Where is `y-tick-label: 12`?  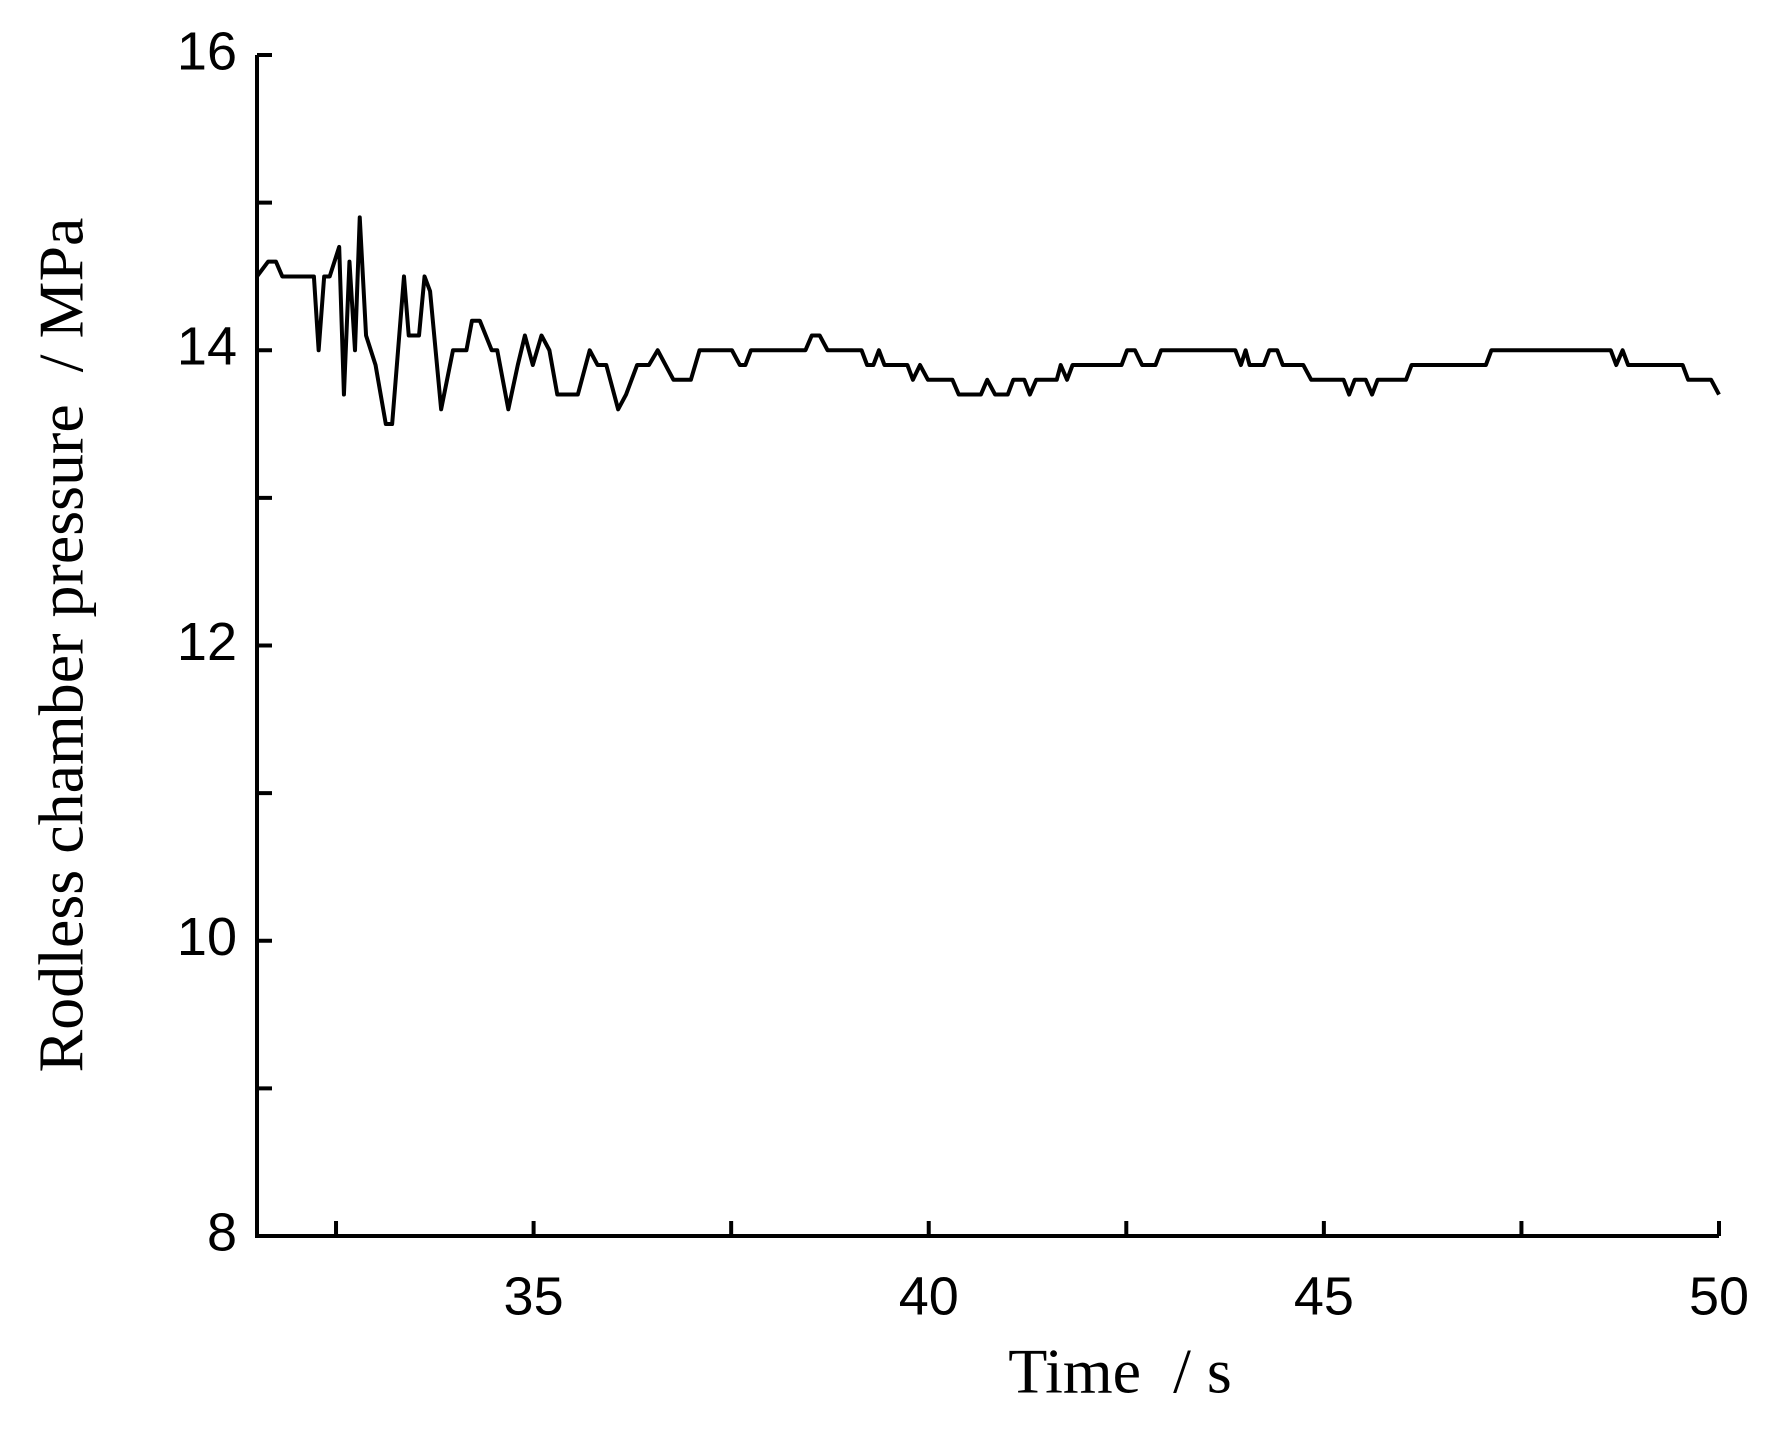 y-tick-label: 12 is located at coordinates (207, 642).